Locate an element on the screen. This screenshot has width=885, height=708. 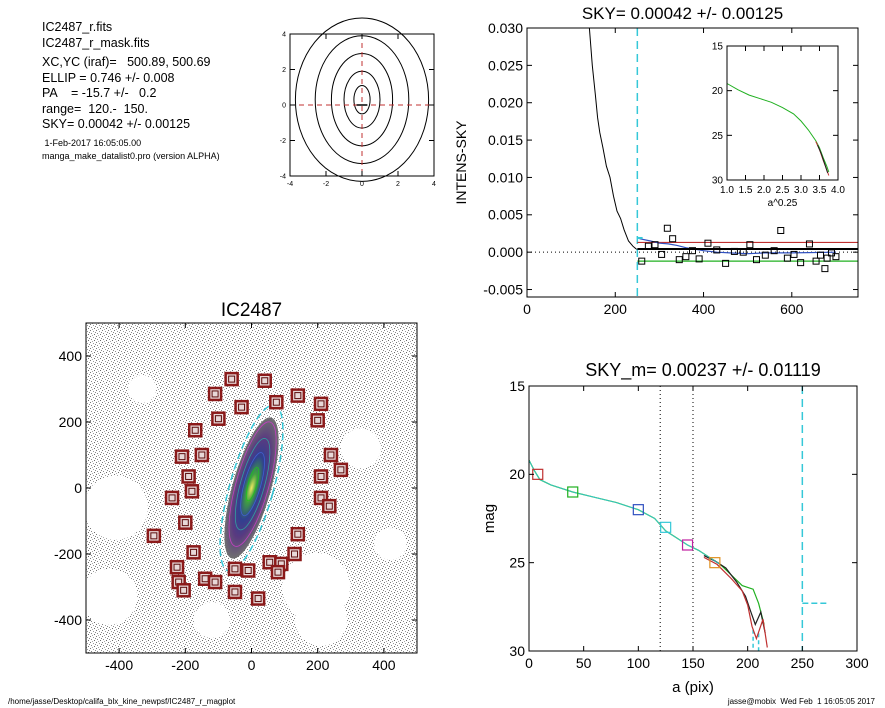
mag-plot-area is located at coordinates (678, 518).